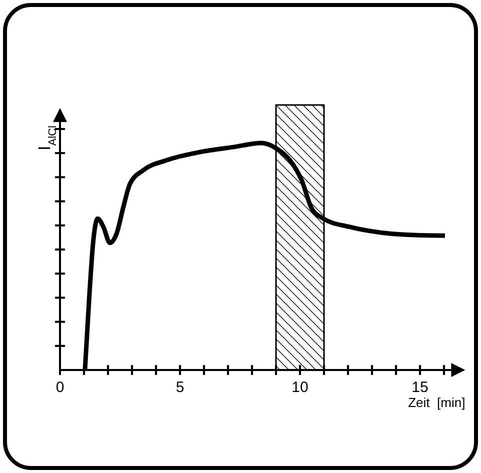 Image resolution: width=481 pixels, height=473 pixels. I want to click on x-tick-label: 0, so click(60, 387).